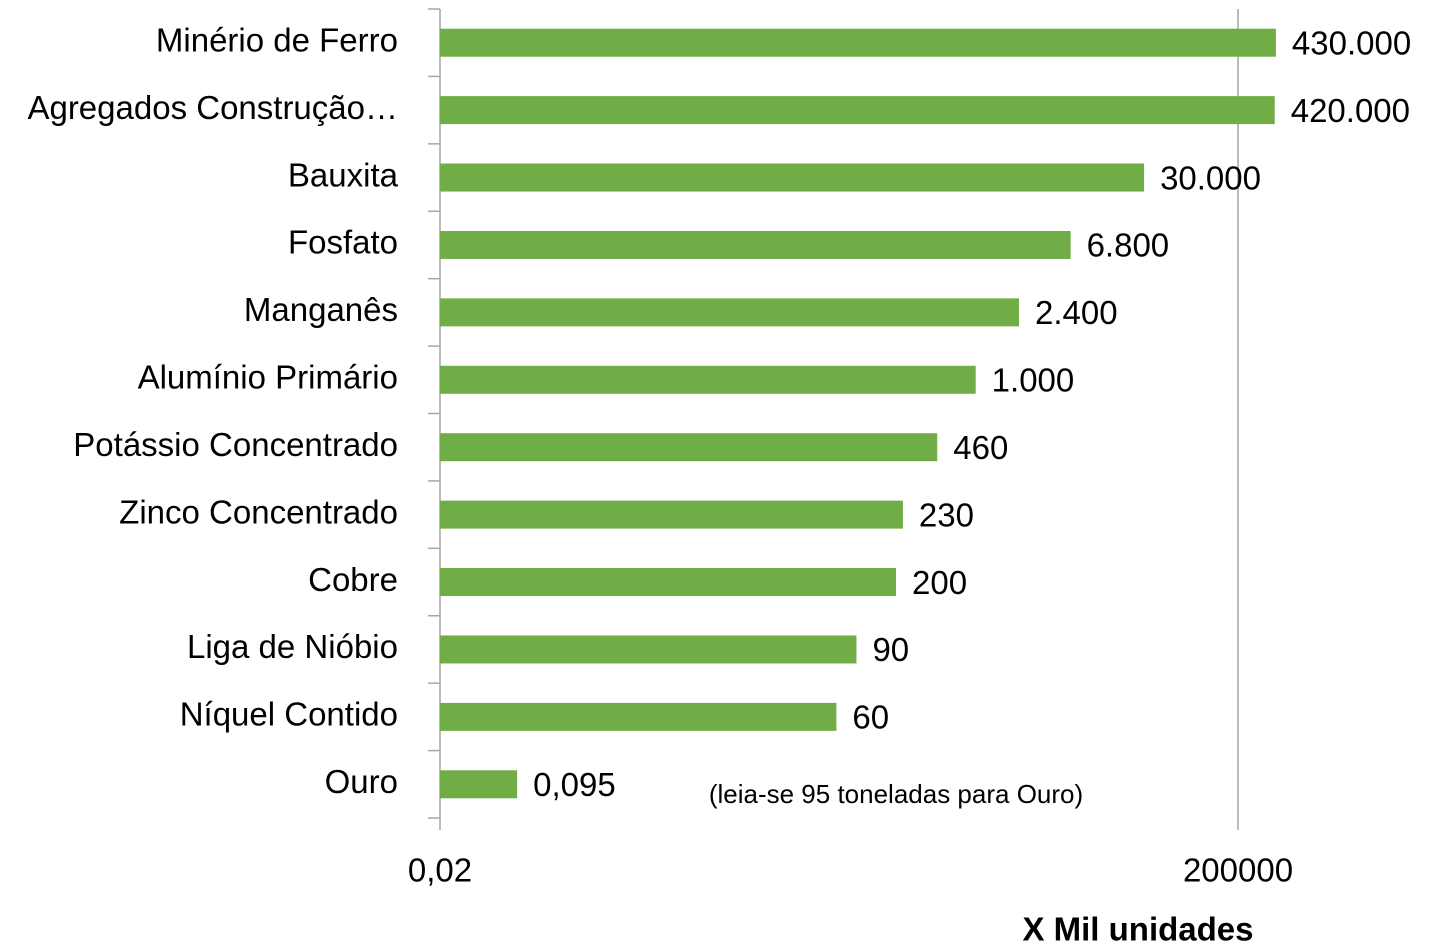 Image resolution: width=1437 pixels, height=950 pixels. What do you see at coordinates (939, 582) in the screenshot?
I see `value-label: 200` at bounding box center [939, 582].